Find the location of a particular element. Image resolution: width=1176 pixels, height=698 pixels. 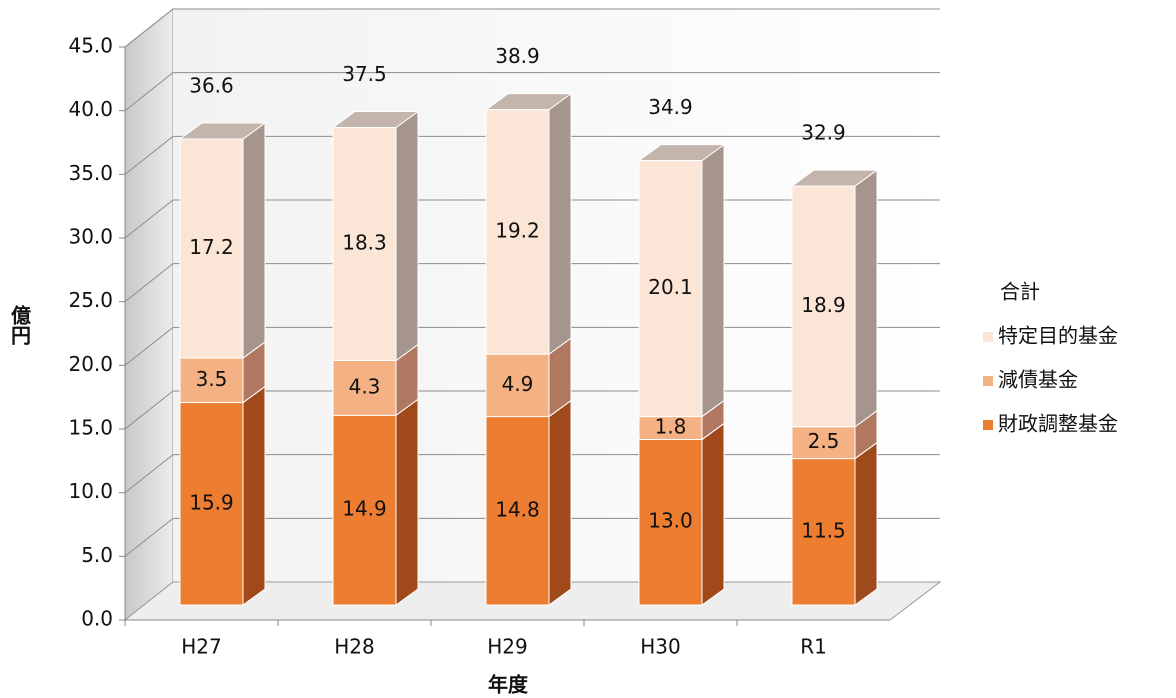

total-label: 37.5 is located at coordinates (364, 74).